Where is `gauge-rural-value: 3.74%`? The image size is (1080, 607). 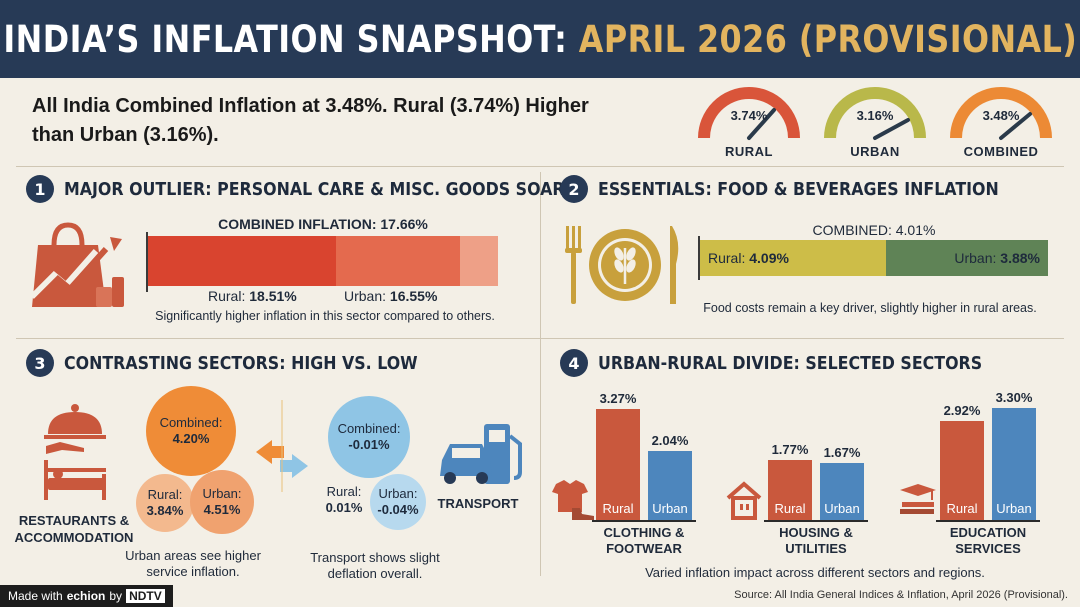
gauge-rural-value: 3.74% is located at coordinates (749, 115).